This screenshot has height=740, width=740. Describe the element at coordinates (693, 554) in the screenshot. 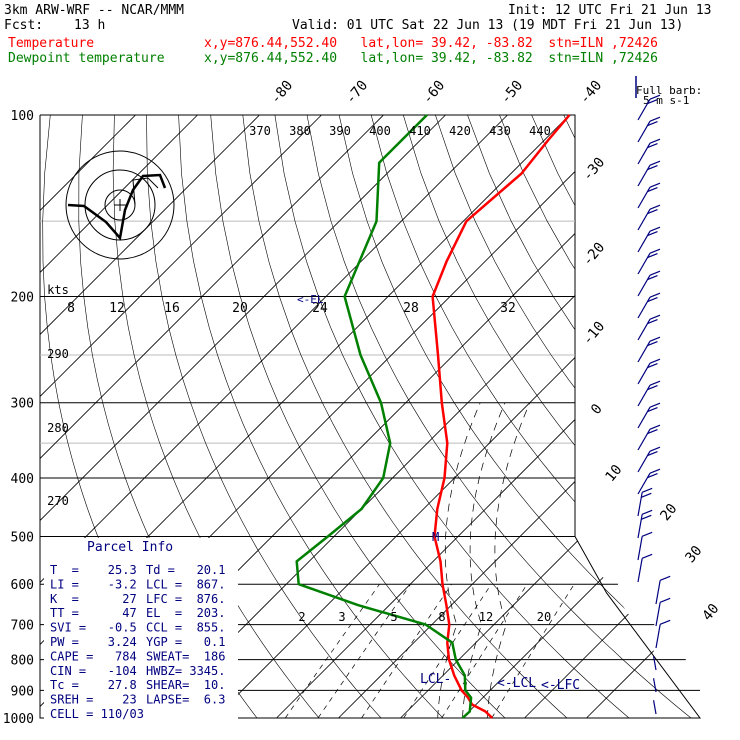

I see `isotherm-label: 30` at that location.